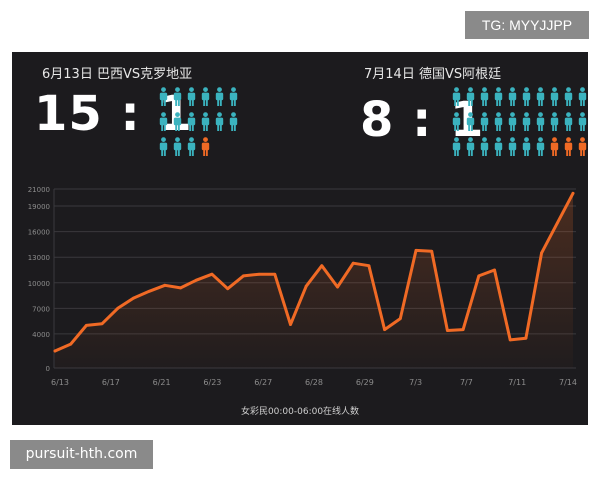  Describe the element at coordinates (300, 411) in the screenshot. I see `x-axis-label: 女彩民00:00-06:00在线人数` at that location.